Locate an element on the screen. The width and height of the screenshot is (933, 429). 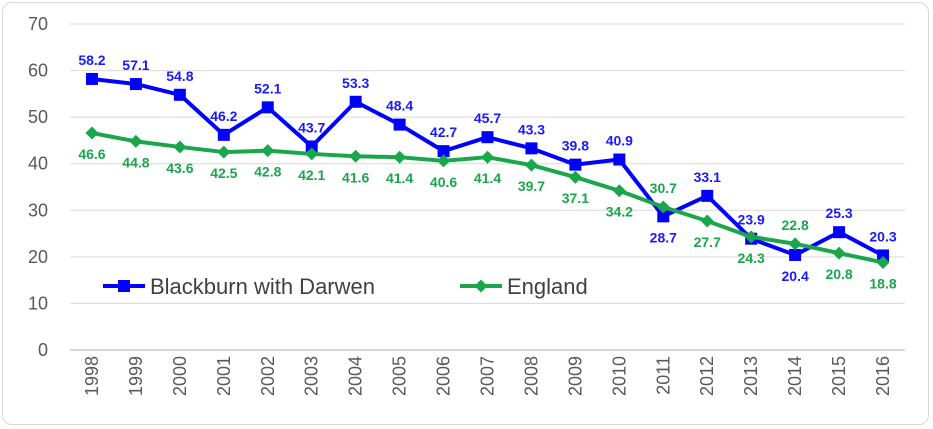
data-label: 46.2 is located at coordinates (223, 116).